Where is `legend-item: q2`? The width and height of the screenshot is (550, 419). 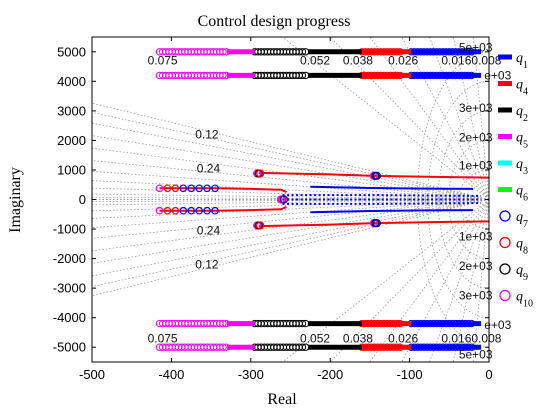
legend-item: q2 is located at coordinates (513, 114).